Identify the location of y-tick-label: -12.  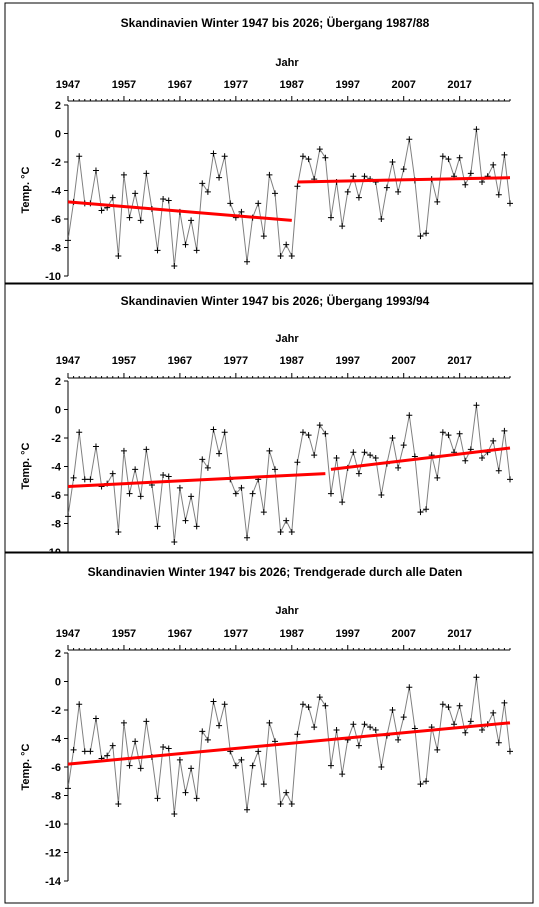
(53, 854).